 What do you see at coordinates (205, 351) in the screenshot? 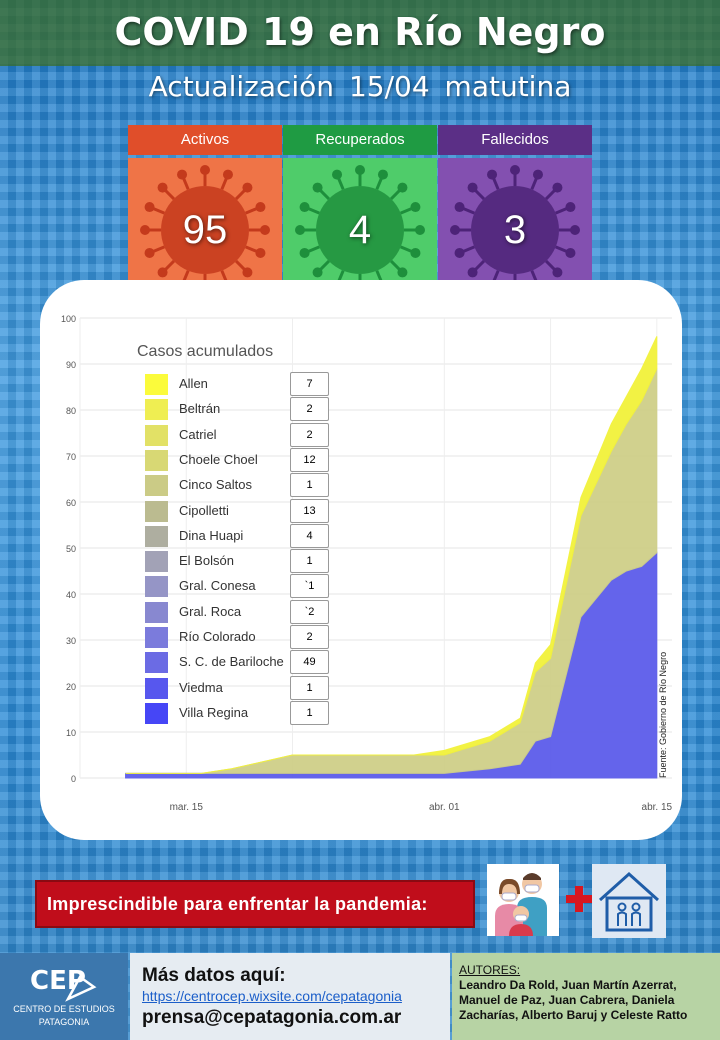
I see `legend-title: Casos acumulados` at bounding box center [205, 351].